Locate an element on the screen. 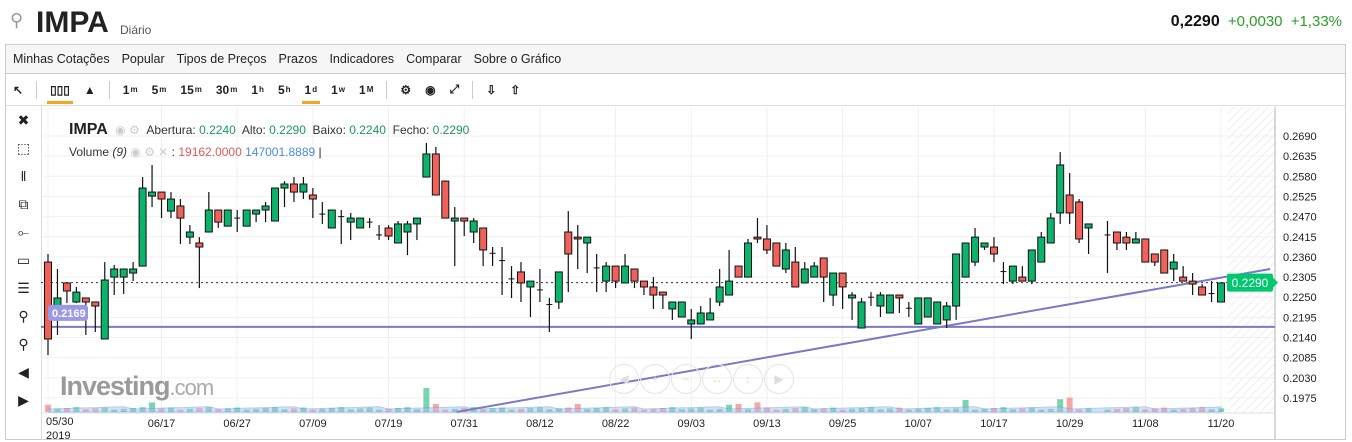 This screenshot has height=442, width=1352. eye-icon: ◉ ⚙ is located at coordinates (127, 130).